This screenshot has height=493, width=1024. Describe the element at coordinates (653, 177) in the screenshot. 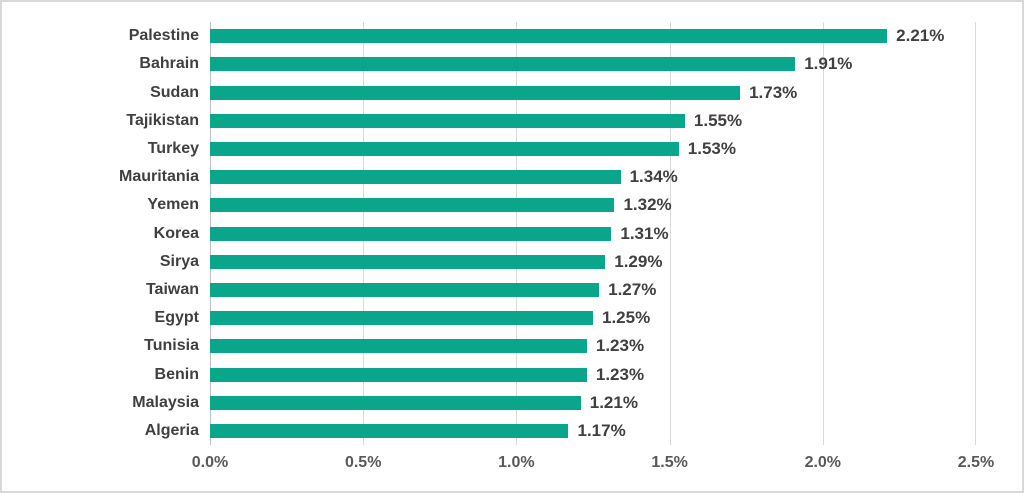

I see `data-label: 1.34%` at that location.